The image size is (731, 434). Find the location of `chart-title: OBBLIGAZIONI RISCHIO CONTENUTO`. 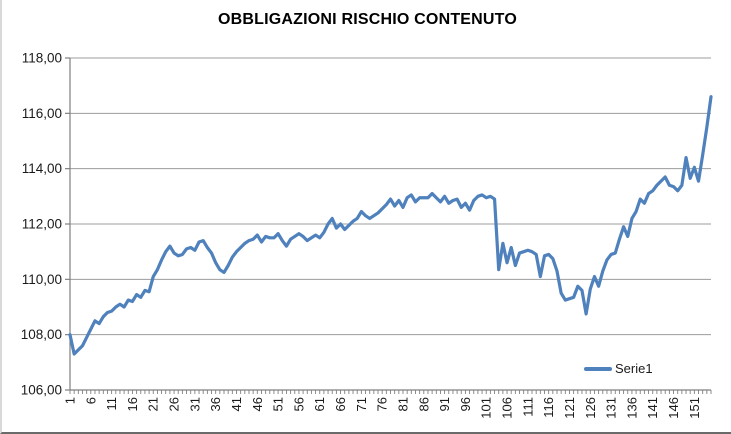

chart-title: OBBLIGAZIONI RISCHIO CONTENUTO is located at coordinates (367, 19).